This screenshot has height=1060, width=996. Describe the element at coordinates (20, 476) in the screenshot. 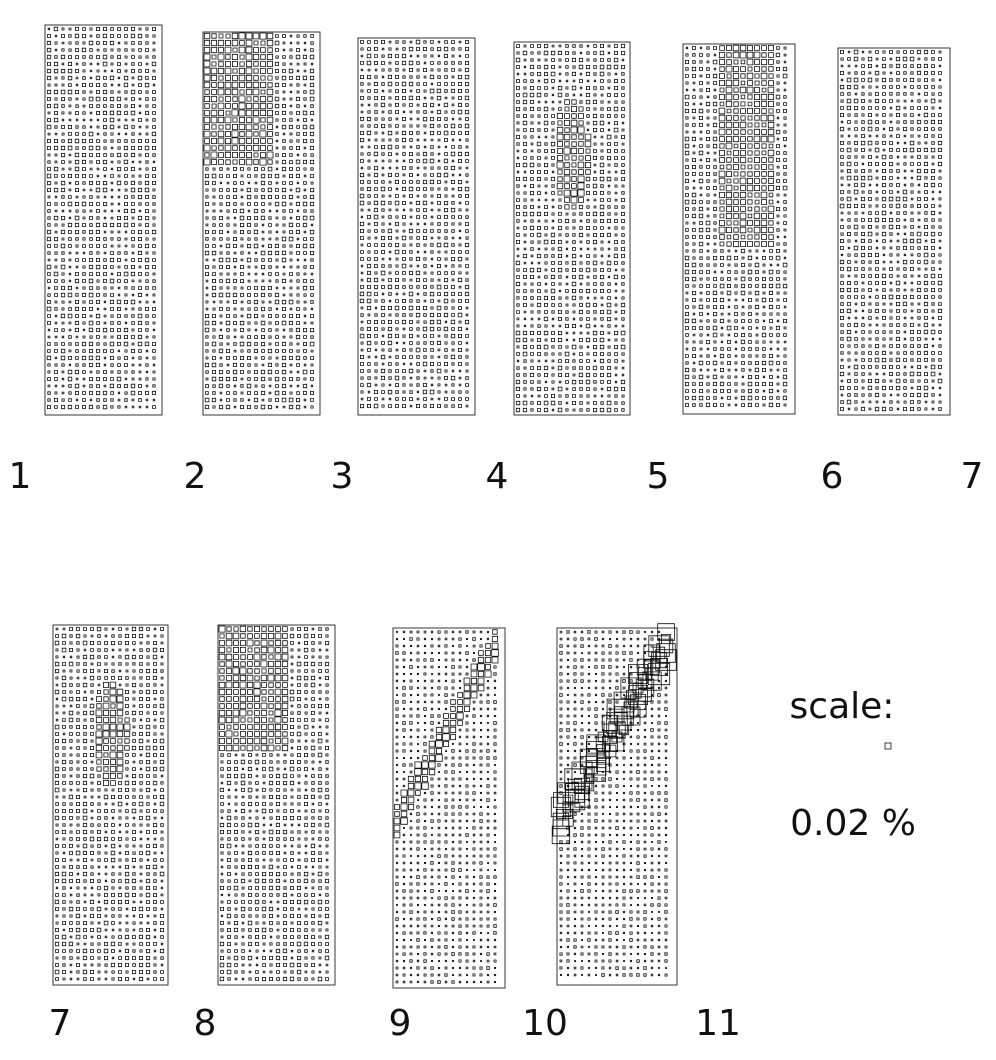

I see `panel-label: 1` at that location.